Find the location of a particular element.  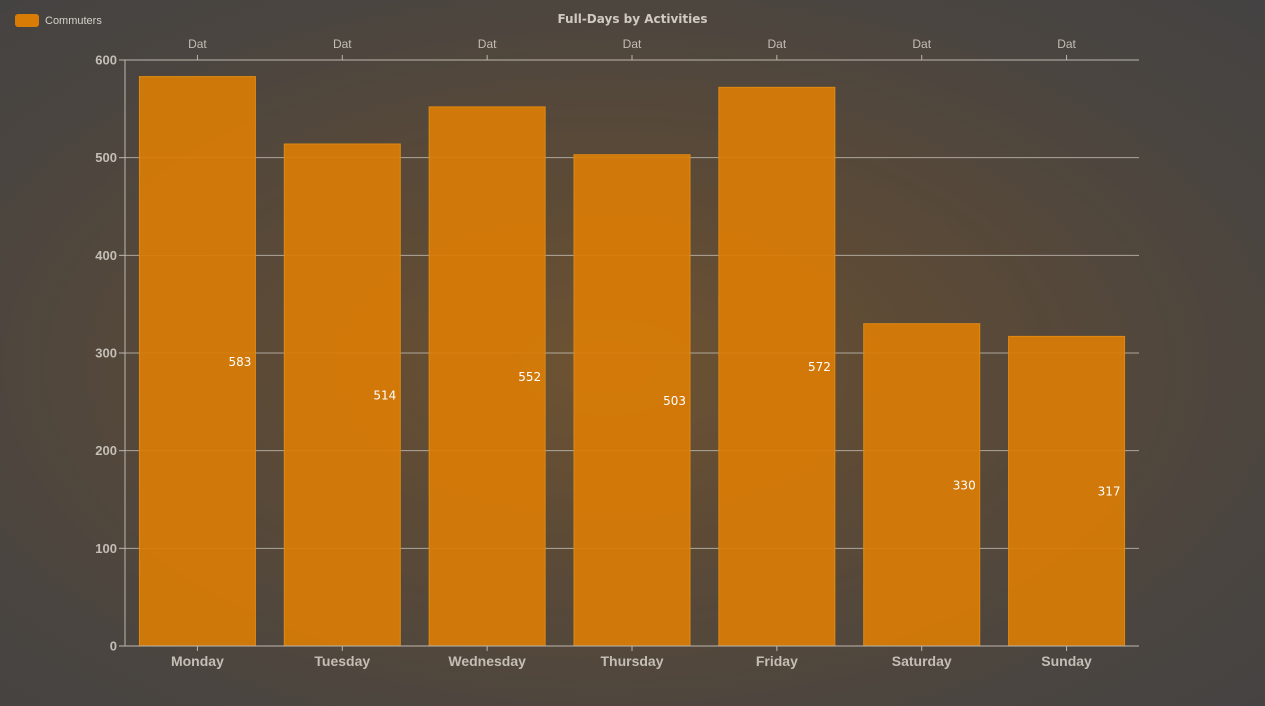

data-label: 514 is located at coordinates (384, 395).